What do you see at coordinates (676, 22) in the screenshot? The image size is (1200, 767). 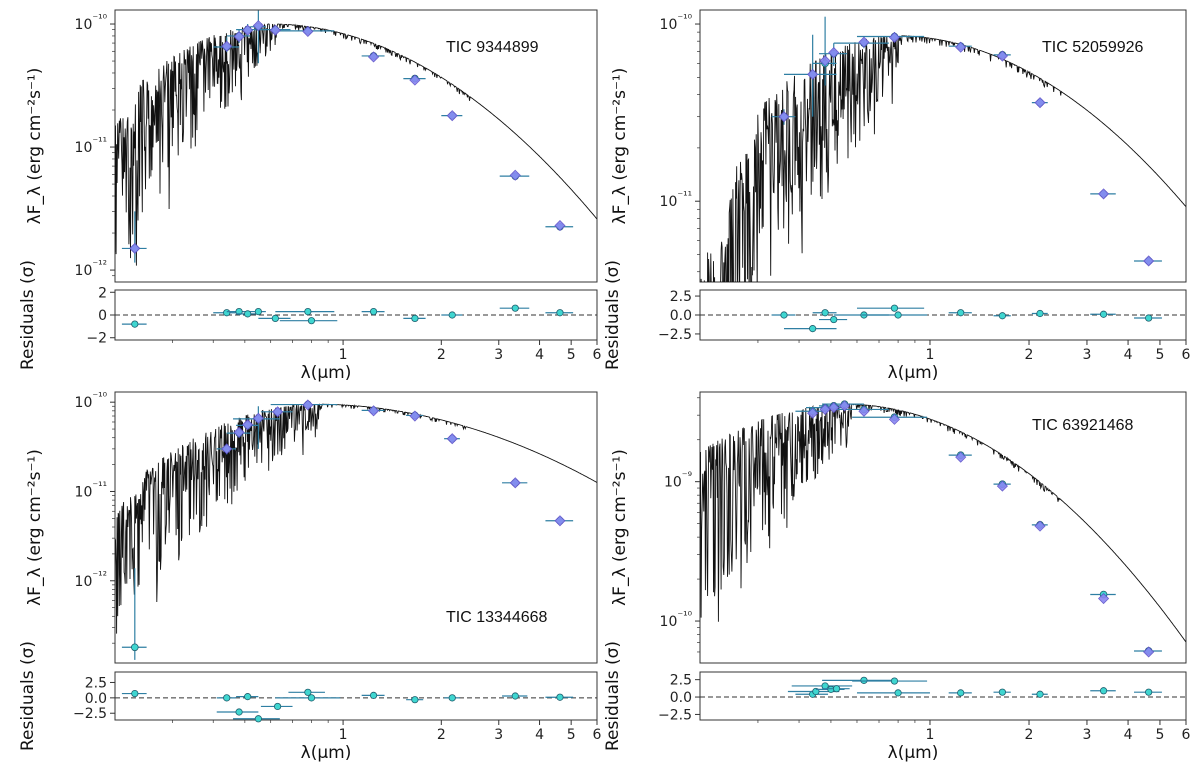 I see `y-tick-label: 10⁻¹⁰` at bounding box center [676, 22].